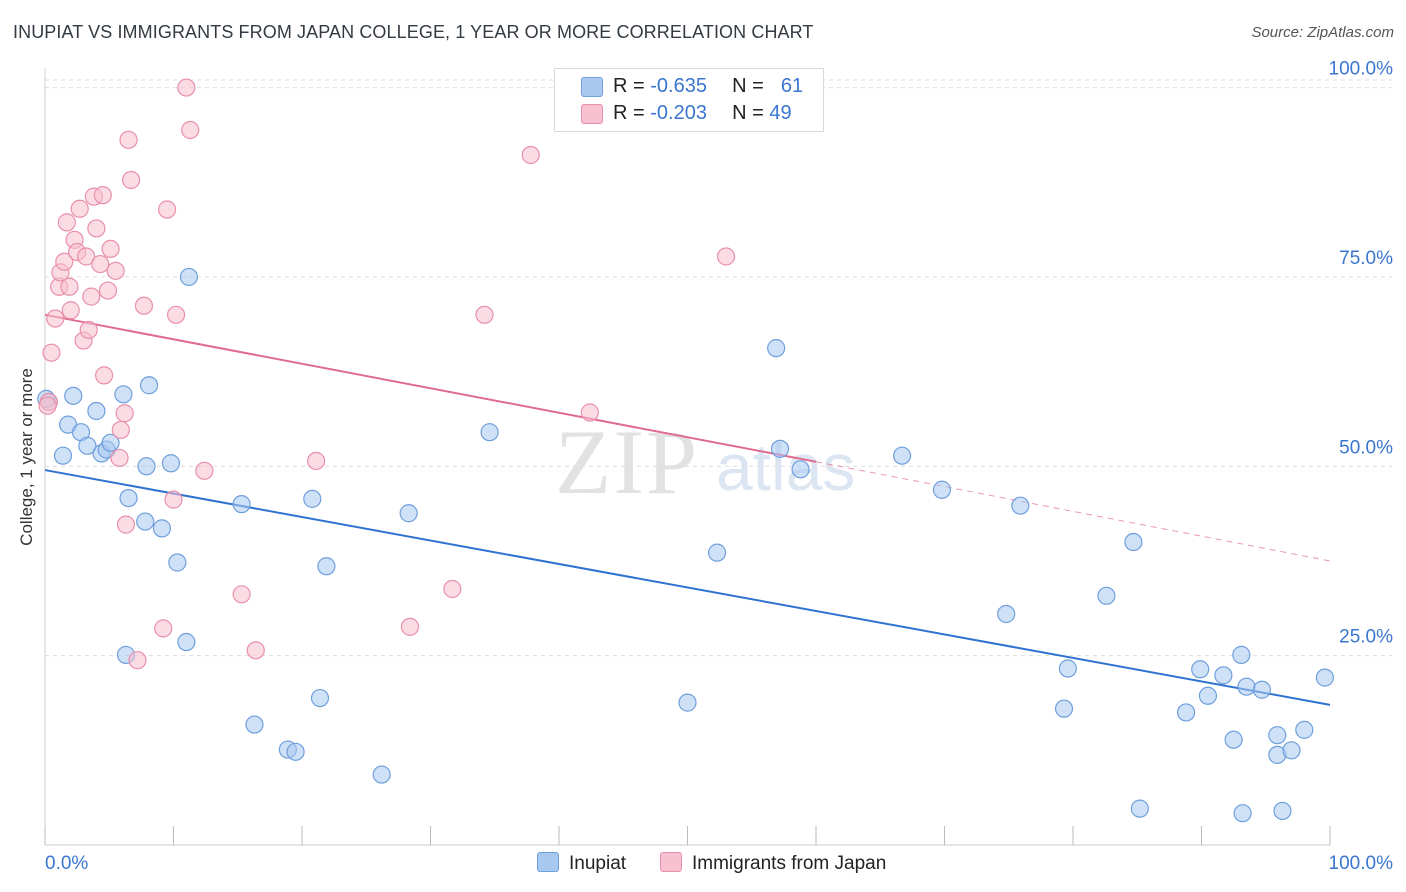  What do you see at coordinates (1366, 258) in the screenshot?
I see `y-tick-label: 75.0%` at bounding box center [1366, 258].